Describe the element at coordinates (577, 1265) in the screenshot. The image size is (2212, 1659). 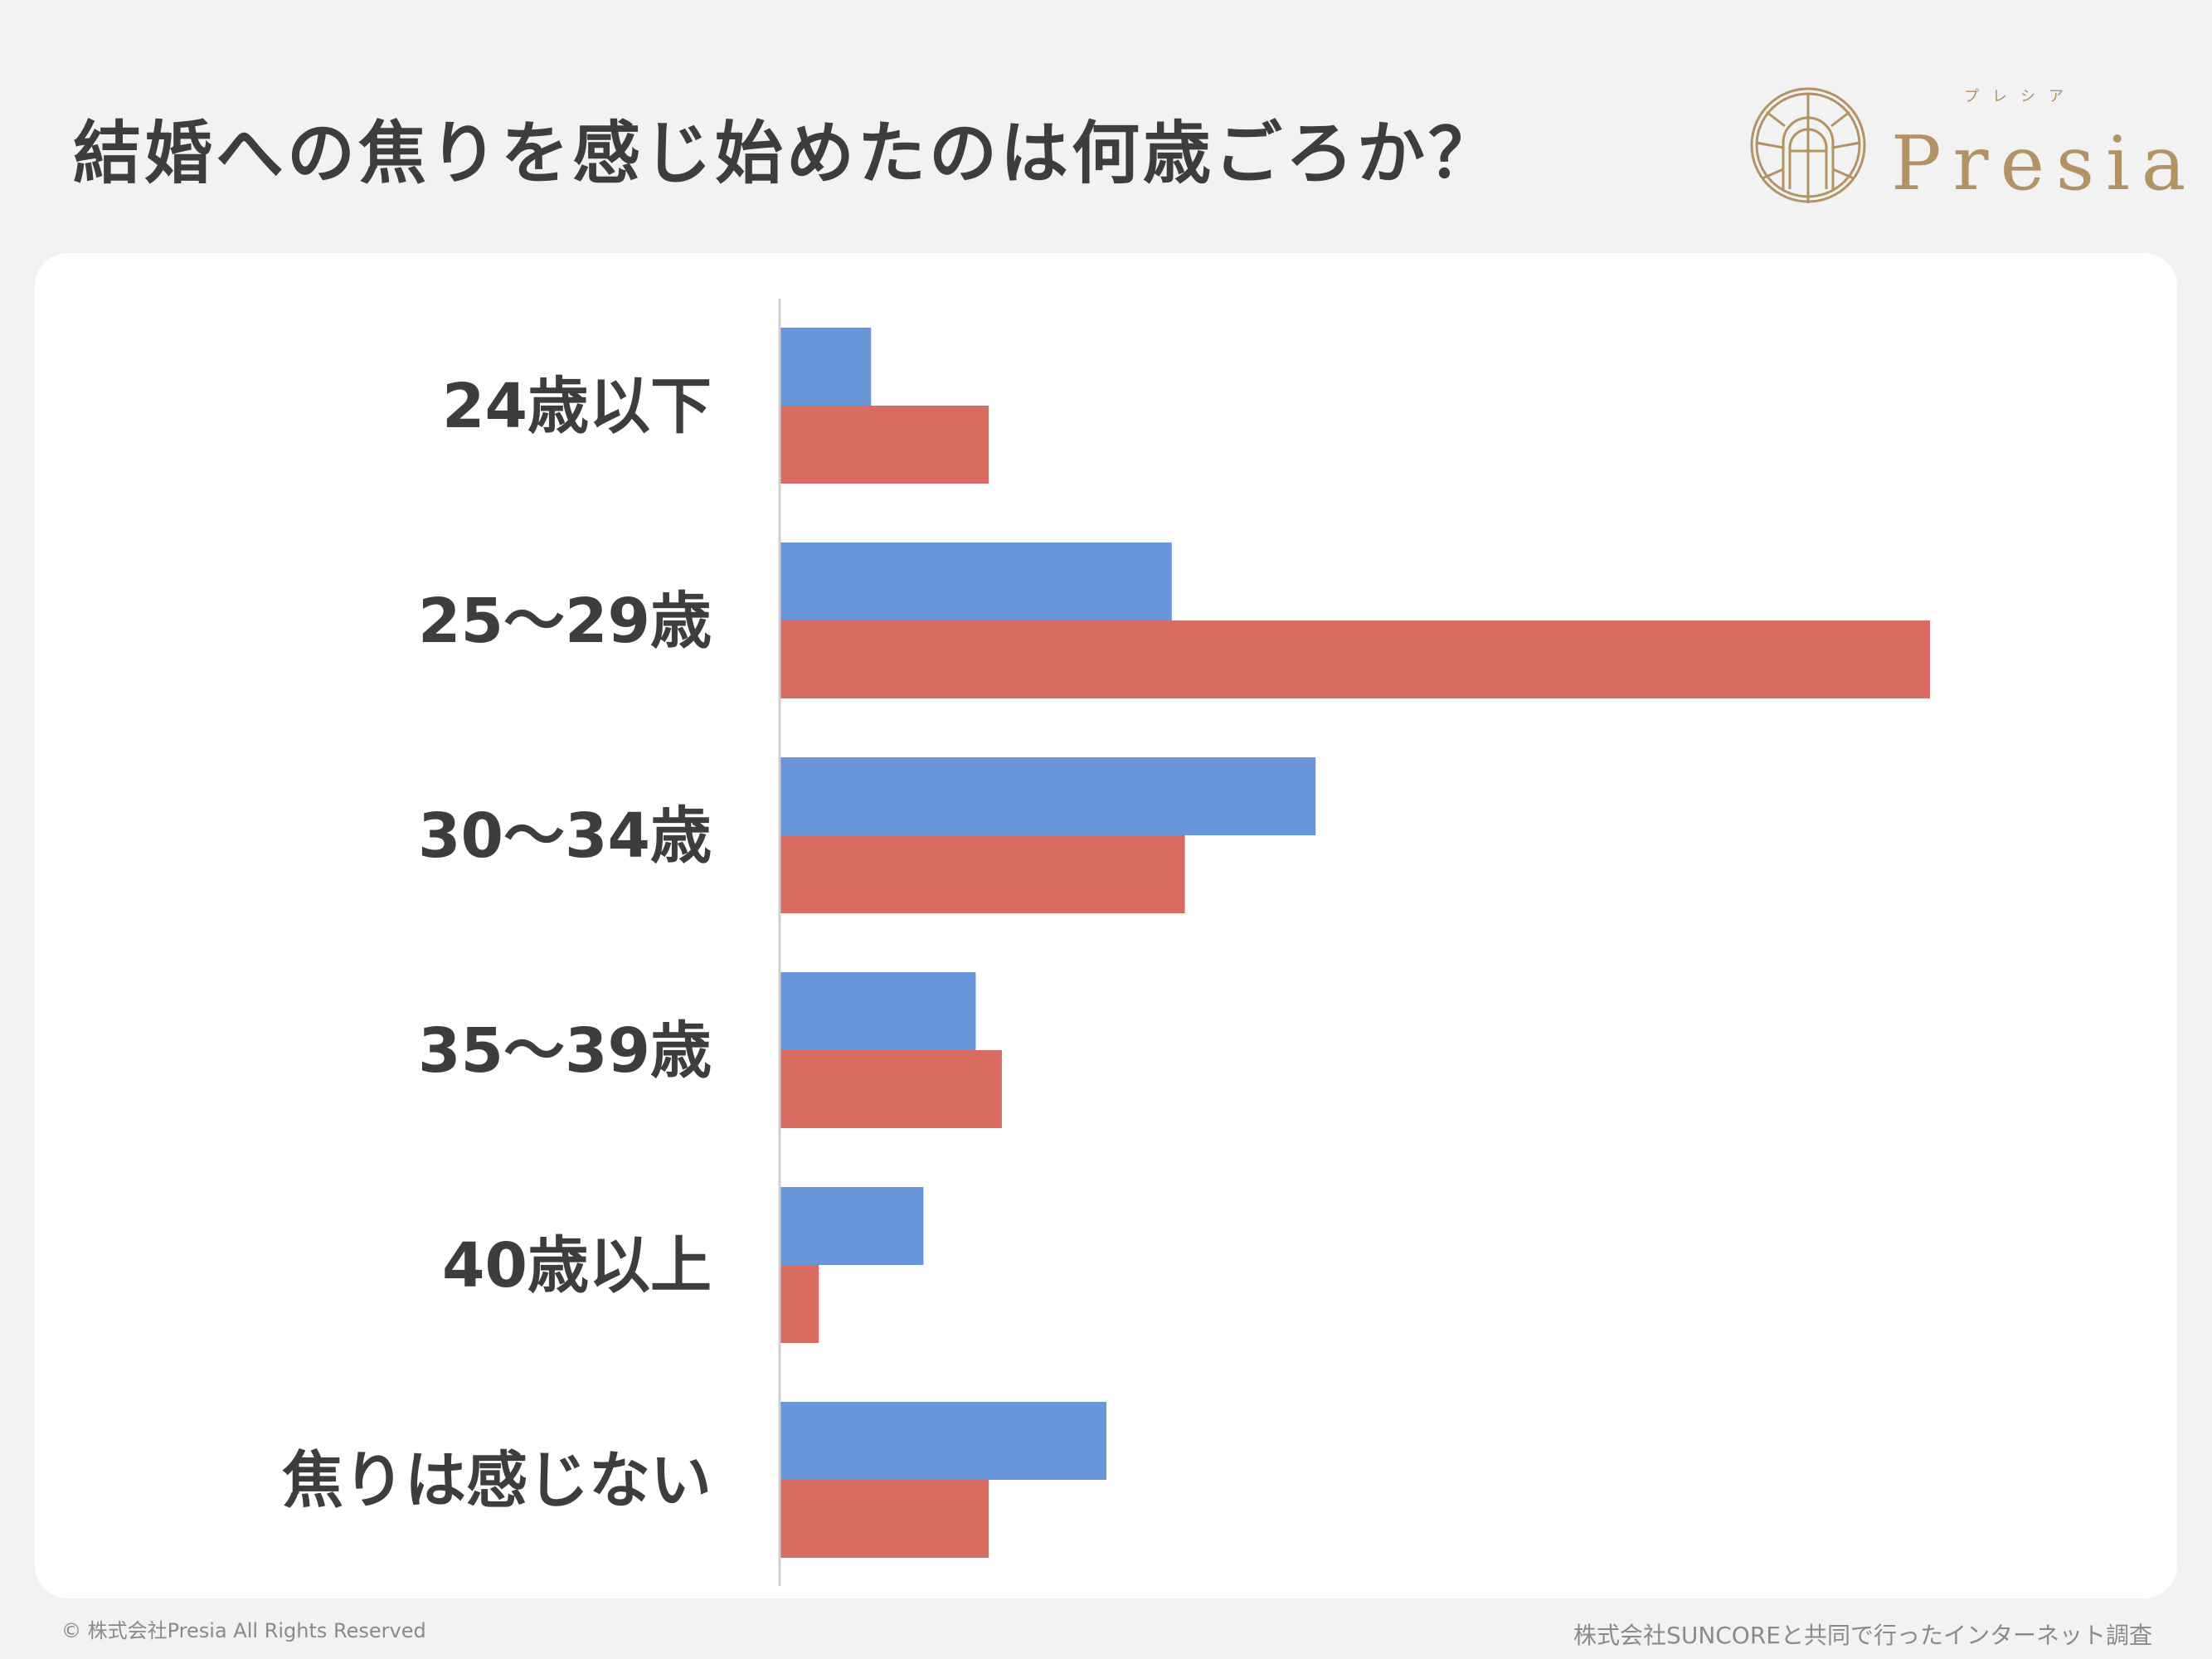
I see `category-label: 40歳以上` at that location.